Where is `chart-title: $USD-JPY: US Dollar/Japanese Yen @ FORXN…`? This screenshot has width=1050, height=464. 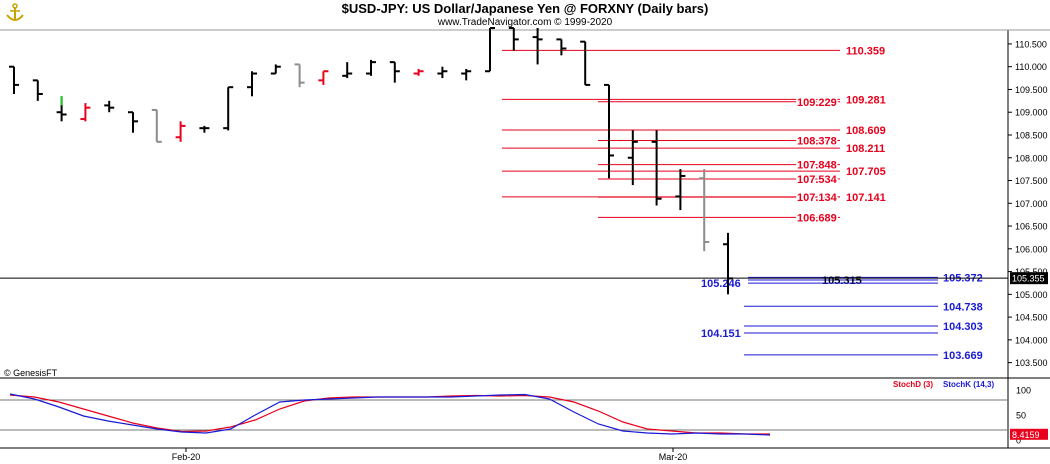 chart-title: $USD-JPY: US Dollar/Japanese Yen @ FORXN… is located at coordinates (525, 8).